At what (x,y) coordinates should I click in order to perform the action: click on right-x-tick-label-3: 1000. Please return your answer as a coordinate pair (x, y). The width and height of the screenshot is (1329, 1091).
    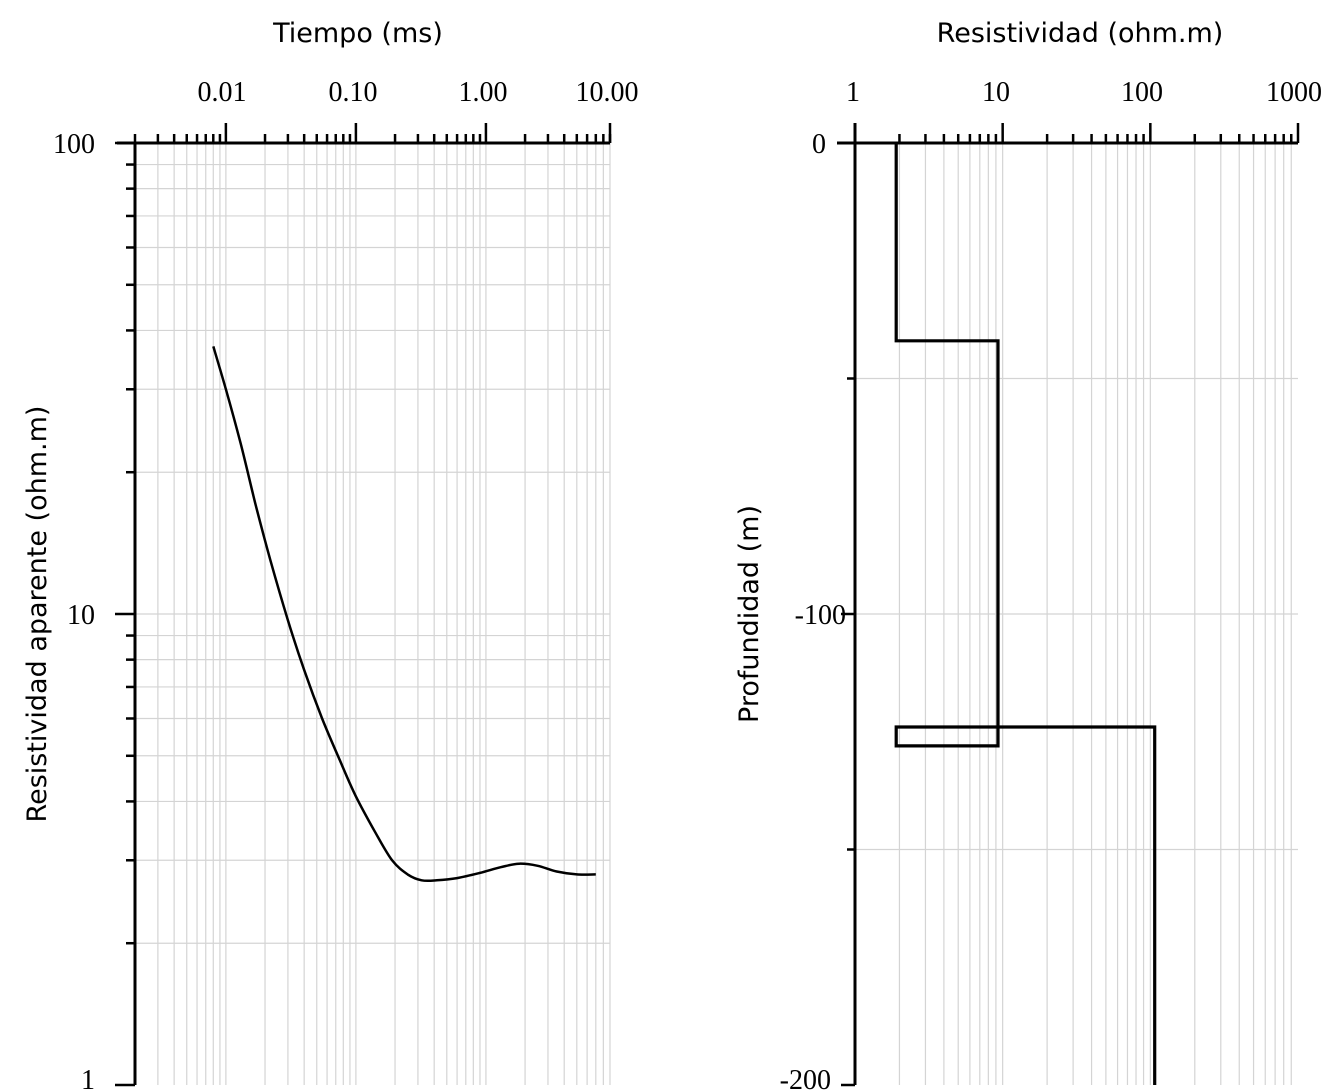
    Looking at the image, I should click on (1294, 92).